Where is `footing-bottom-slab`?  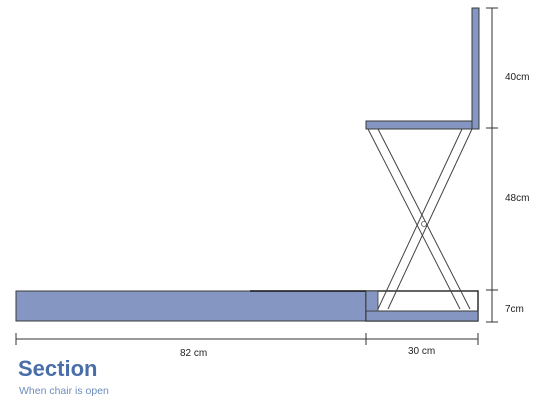 footing-bottom-slab is located at coordinates (422, 316).